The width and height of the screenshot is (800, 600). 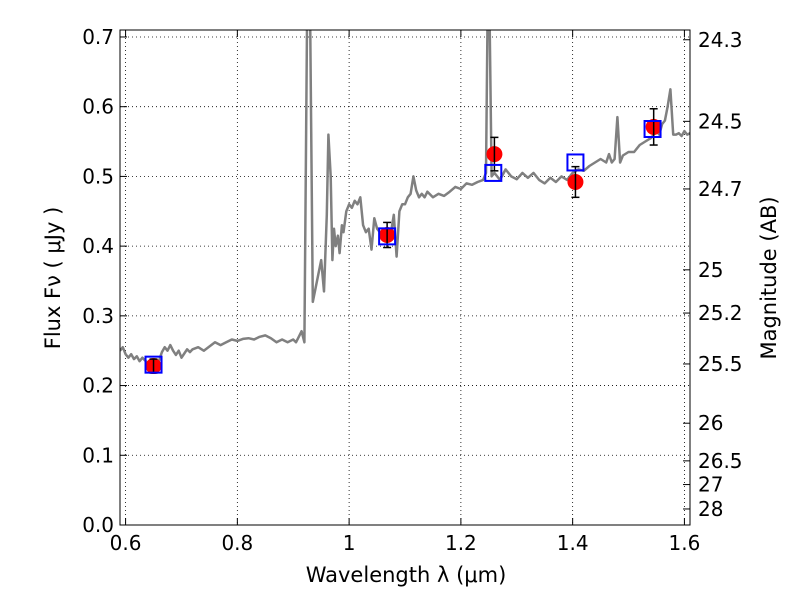 I want to click on y-tick-label: 0.3, so click(x=98, y=316).